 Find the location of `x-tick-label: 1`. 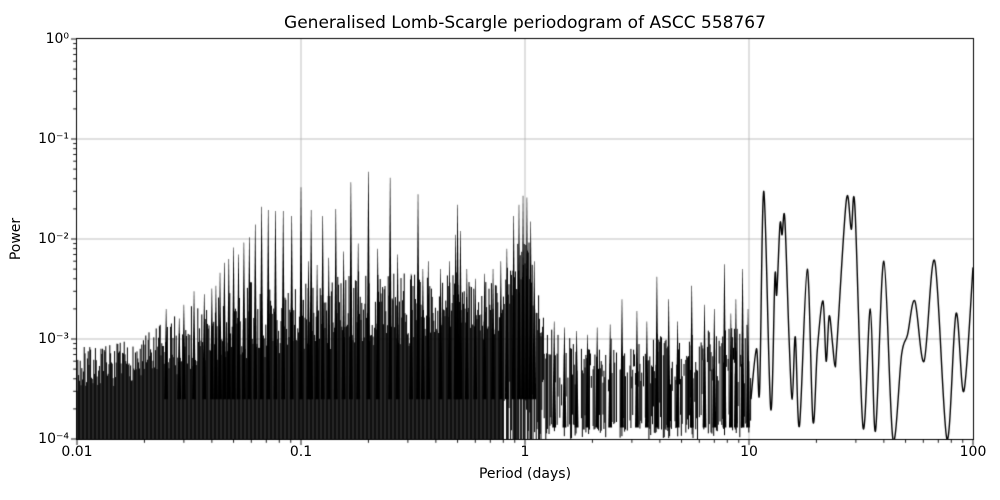

x-tick-label: 1 is located at coordinates (525, 452).